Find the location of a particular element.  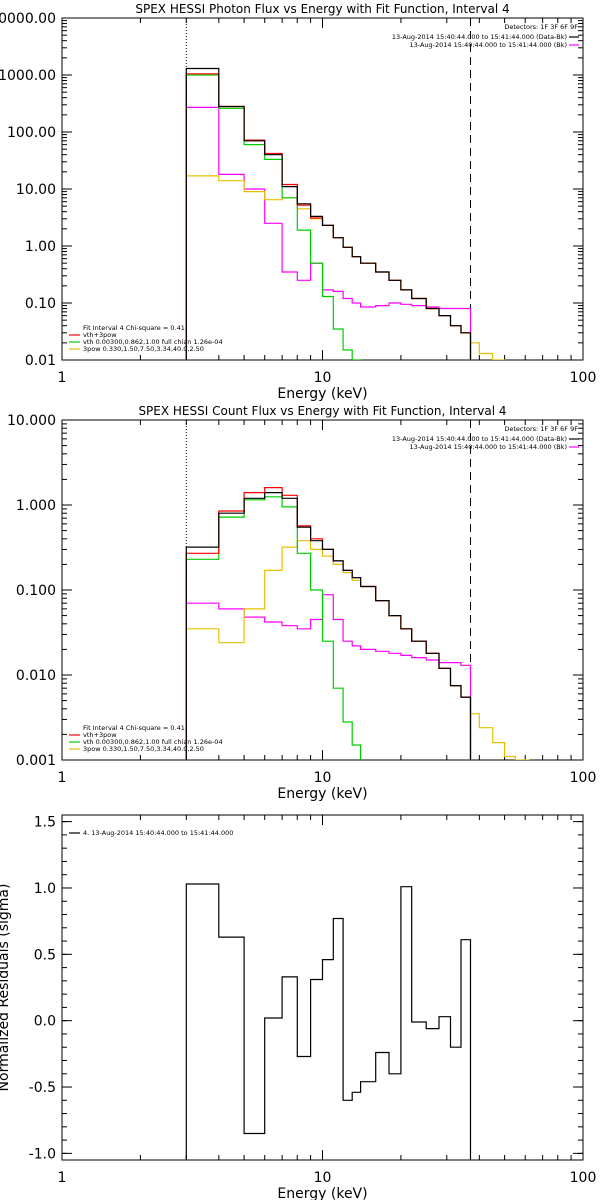

y-tick-label: 1.000 is located at coordinates (36, 506).